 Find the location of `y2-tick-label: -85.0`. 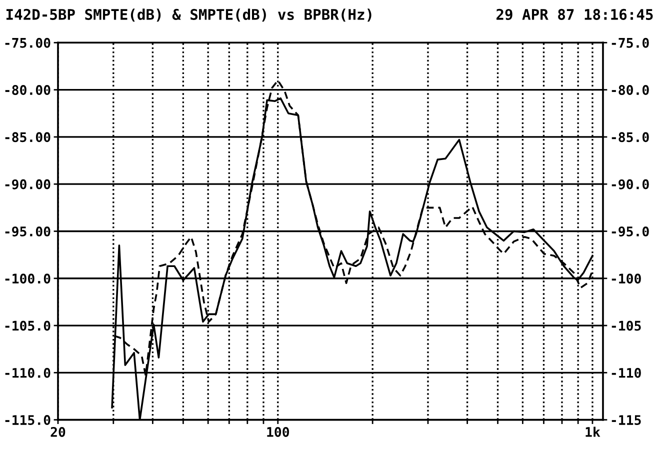

y2-tick-label: -85.0 is located at coordinates (630, 137).